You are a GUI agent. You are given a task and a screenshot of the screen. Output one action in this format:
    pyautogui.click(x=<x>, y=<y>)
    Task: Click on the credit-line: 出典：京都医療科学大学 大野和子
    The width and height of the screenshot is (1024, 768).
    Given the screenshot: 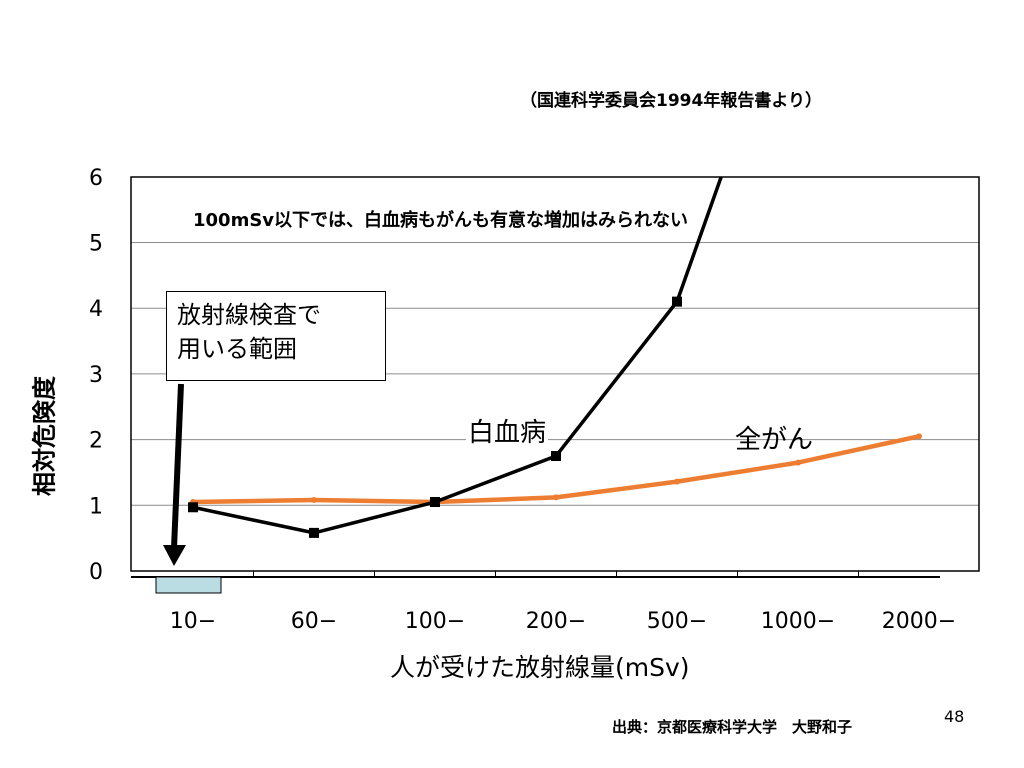 What is the action you would take?
    pyautogui.click(x=732, y=727)
    